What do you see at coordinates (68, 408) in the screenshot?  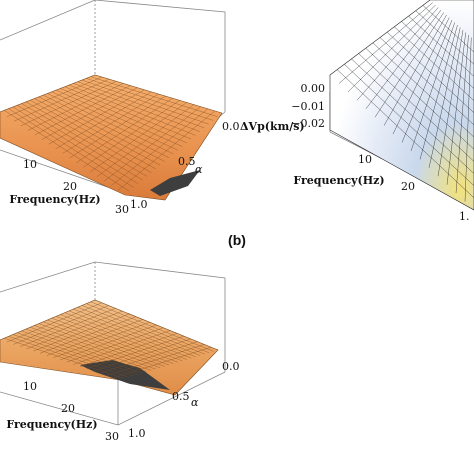 I see `panel-c-x-tick: 20` at bounding box center [68, 408].